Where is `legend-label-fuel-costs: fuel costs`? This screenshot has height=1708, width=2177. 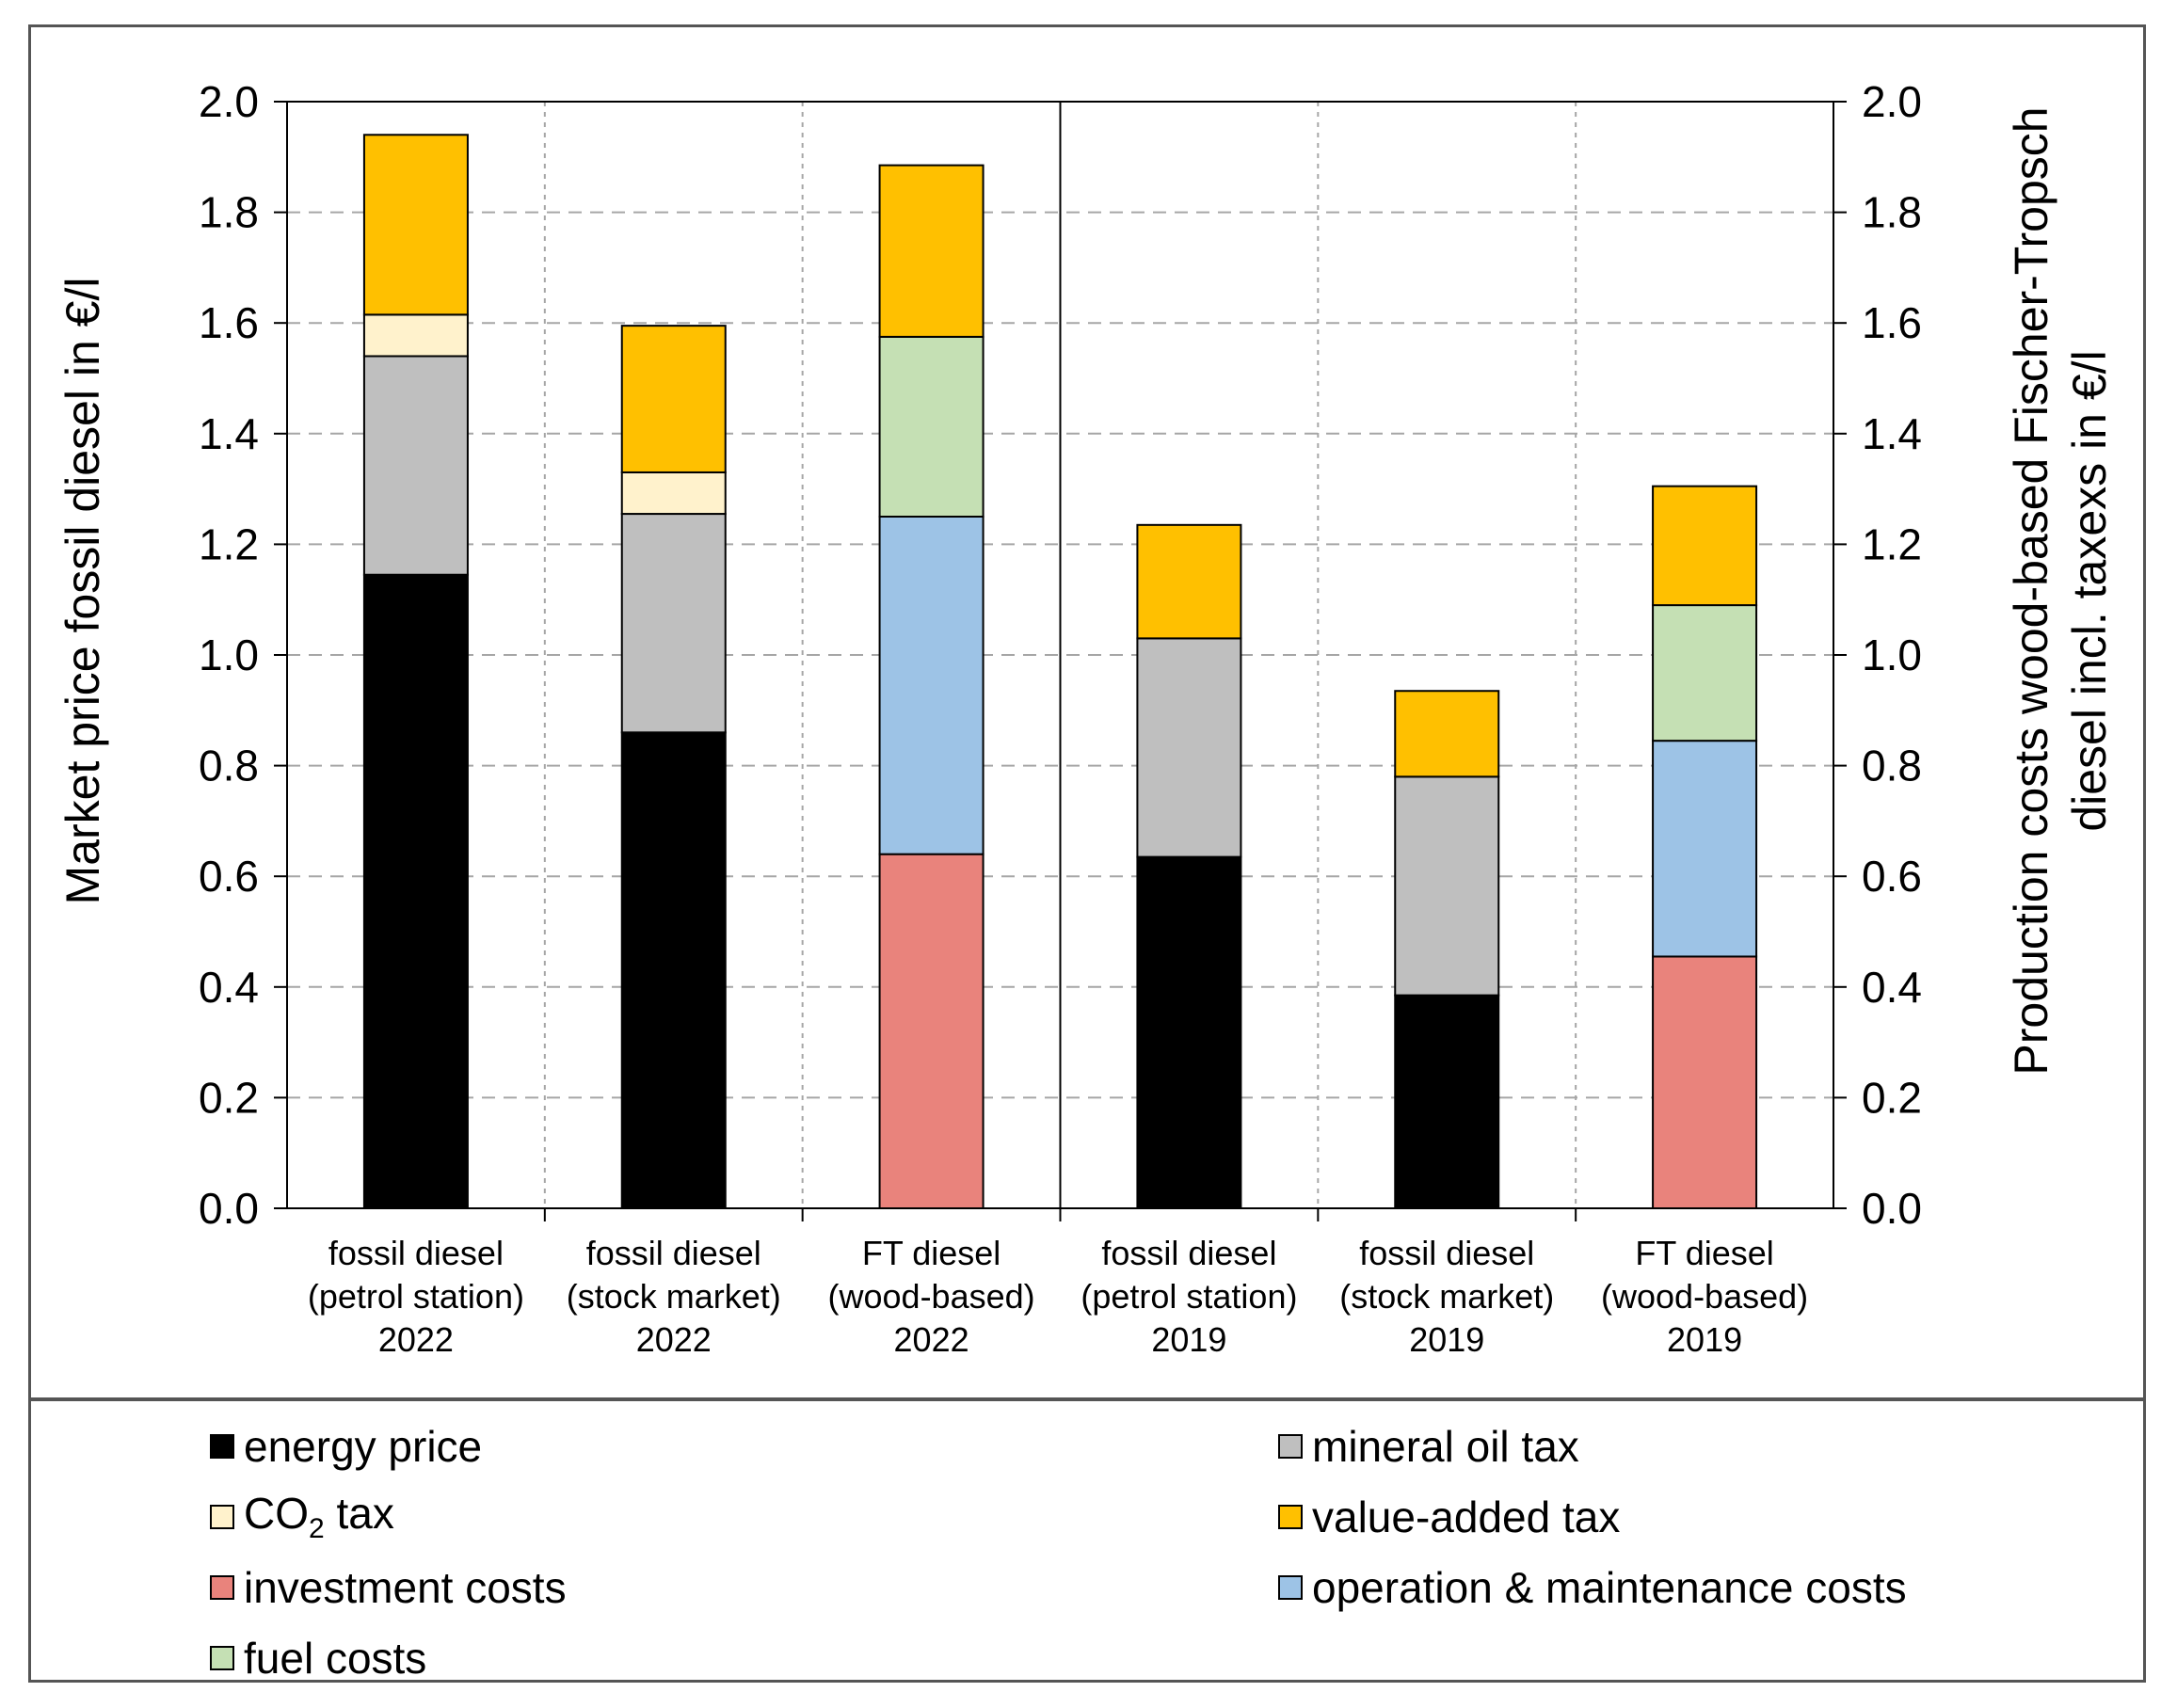
legend-label-fuel-costs: fuel costs is located at coordinates (336, 1658).